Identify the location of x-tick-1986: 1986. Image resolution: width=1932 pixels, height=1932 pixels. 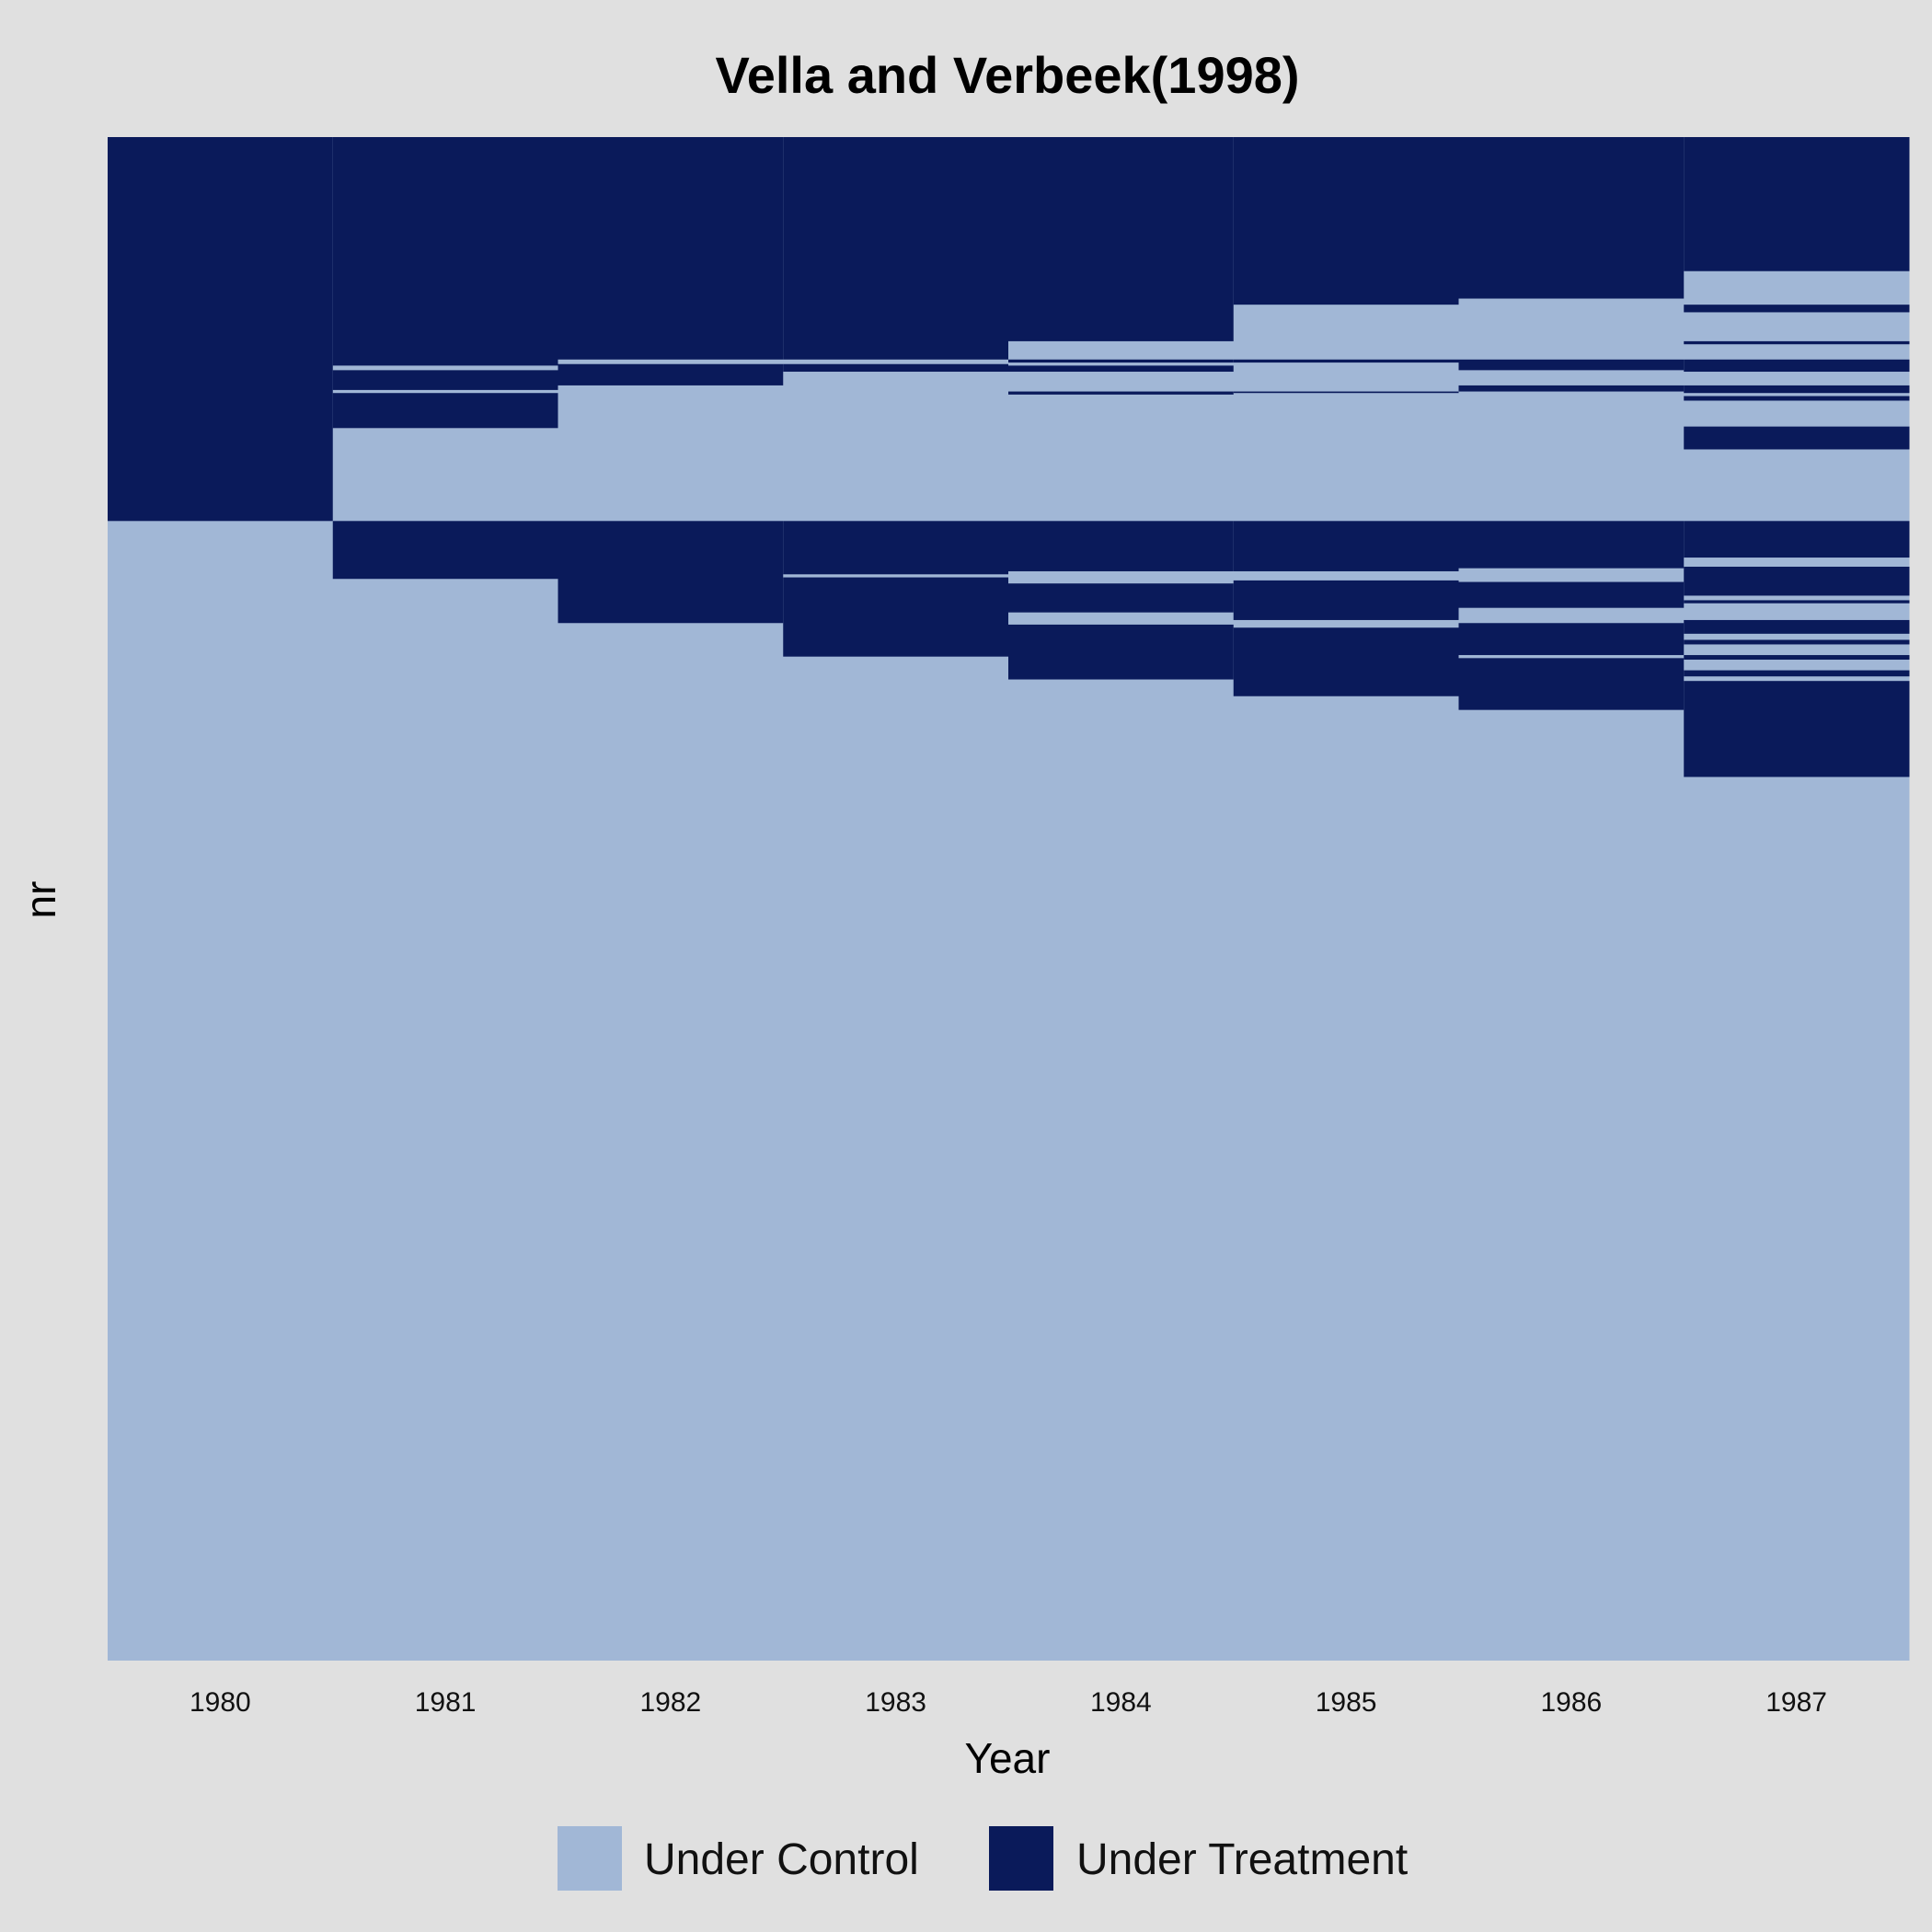
(1572, 1702).